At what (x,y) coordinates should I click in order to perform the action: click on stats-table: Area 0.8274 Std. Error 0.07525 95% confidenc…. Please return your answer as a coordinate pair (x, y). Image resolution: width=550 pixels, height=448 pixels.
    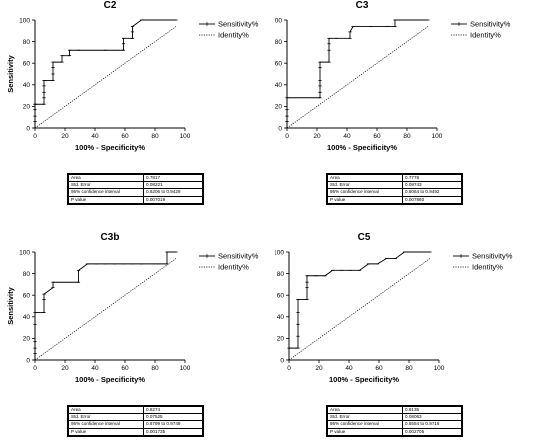
    Looking at the image, I should click on (135, 421).